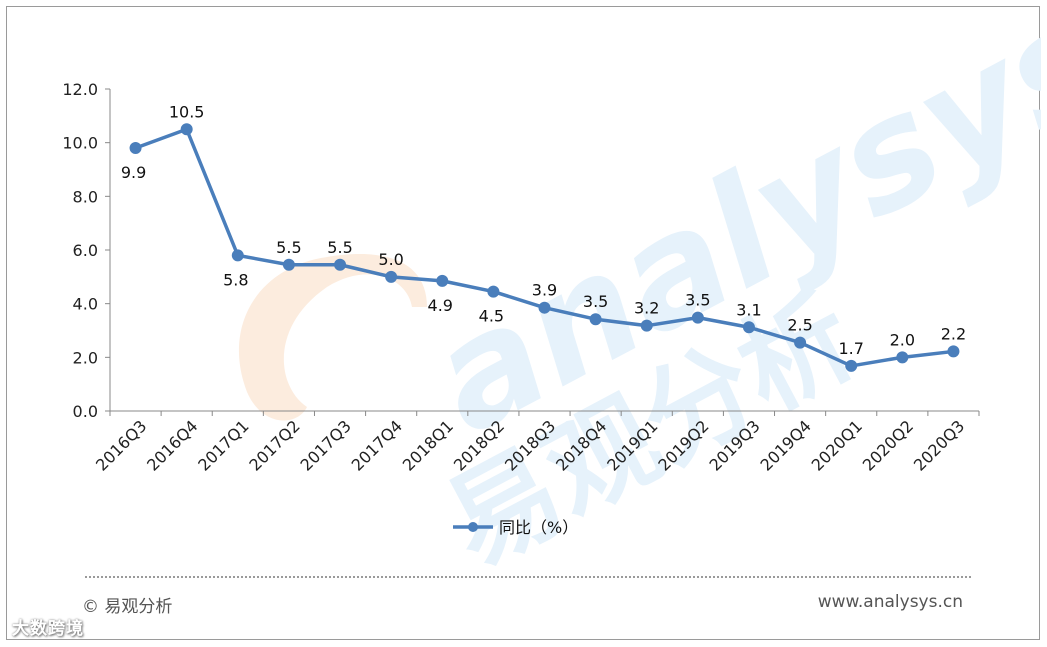 The image size is (1047, 647). Describe the element at coordinates (473, 527) in the screenshot. I see `legend-marker-icon` at that location.